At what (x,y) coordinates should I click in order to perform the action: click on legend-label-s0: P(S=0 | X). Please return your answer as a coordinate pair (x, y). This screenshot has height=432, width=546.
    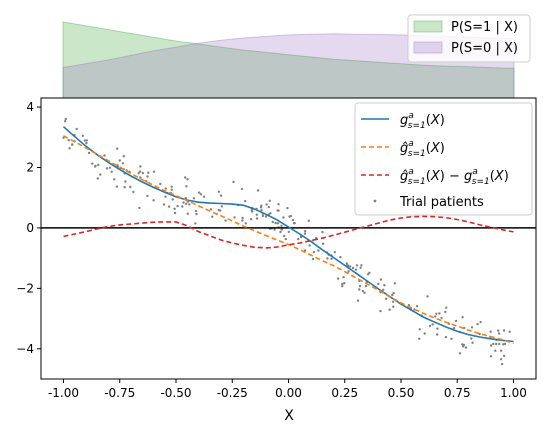
    Looking at the image, I should click on (484, 48).